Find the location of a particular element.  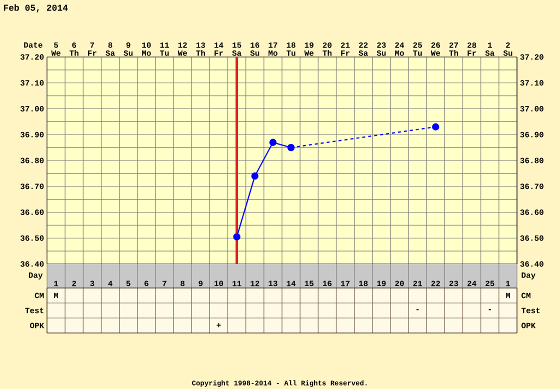

chart-title: Feb 05, 2014 is located at coordinates (36, 8).